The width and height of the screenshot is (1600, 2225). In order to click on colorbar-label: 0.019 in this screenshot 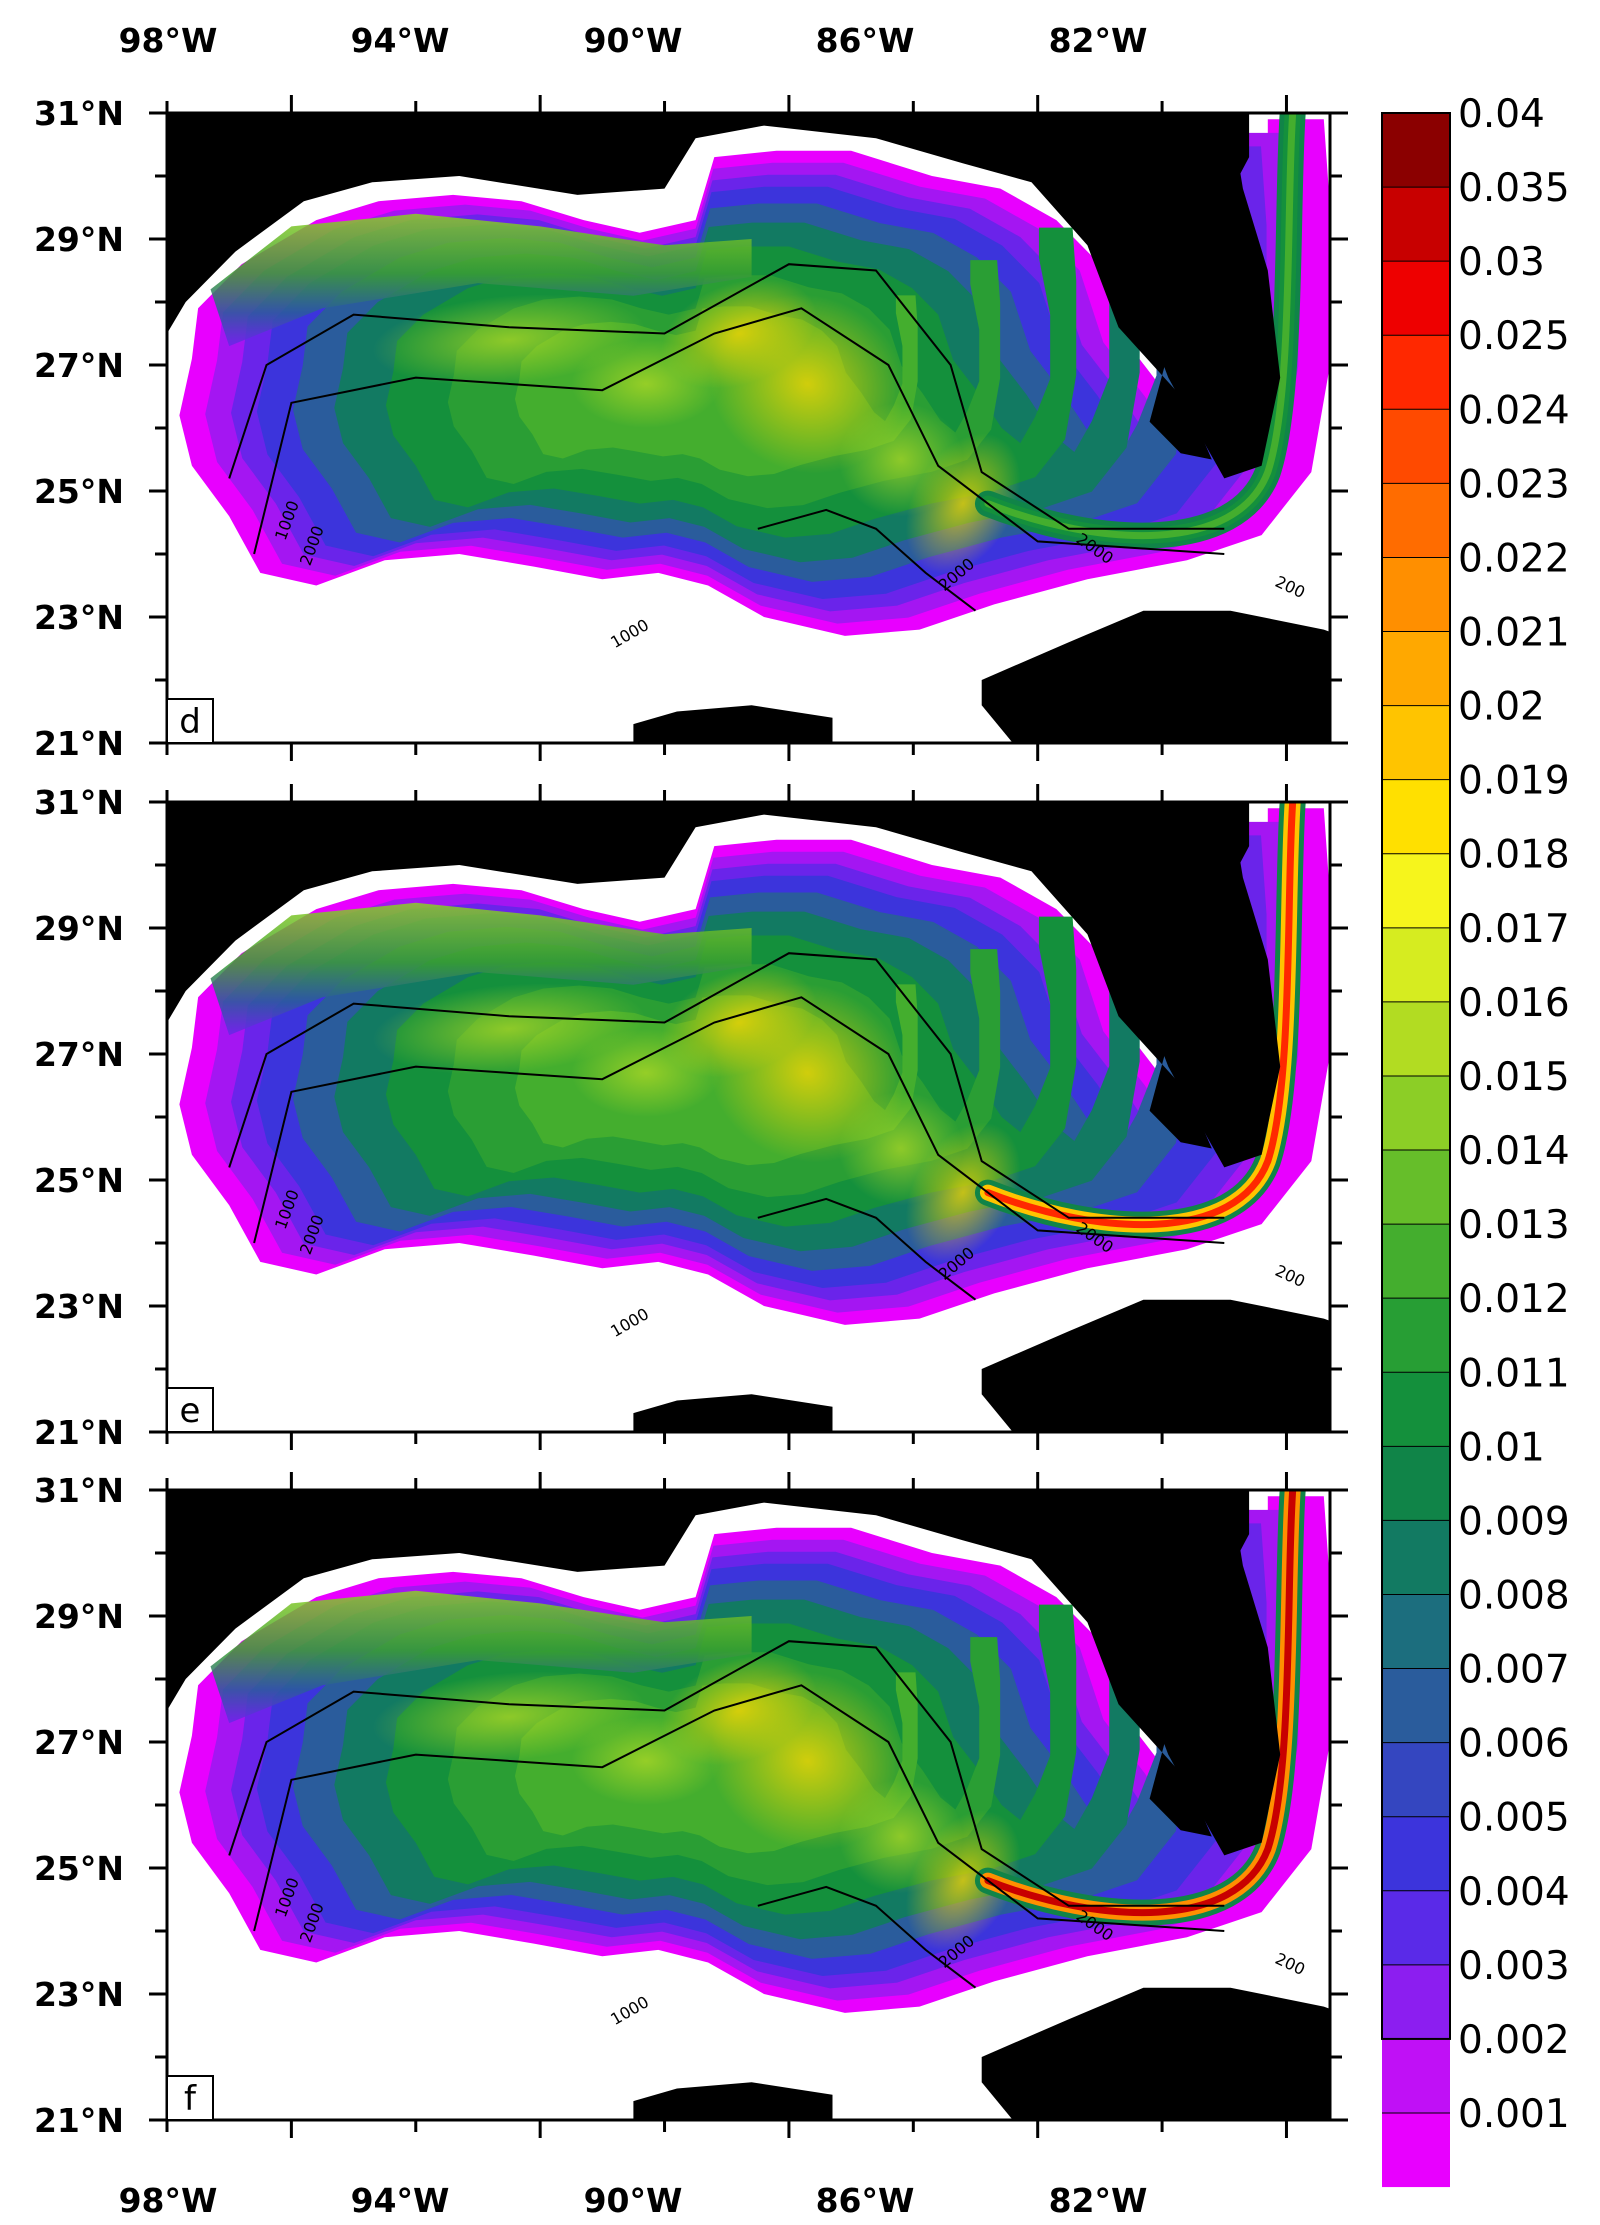, I will do `click(1514, 781)`.